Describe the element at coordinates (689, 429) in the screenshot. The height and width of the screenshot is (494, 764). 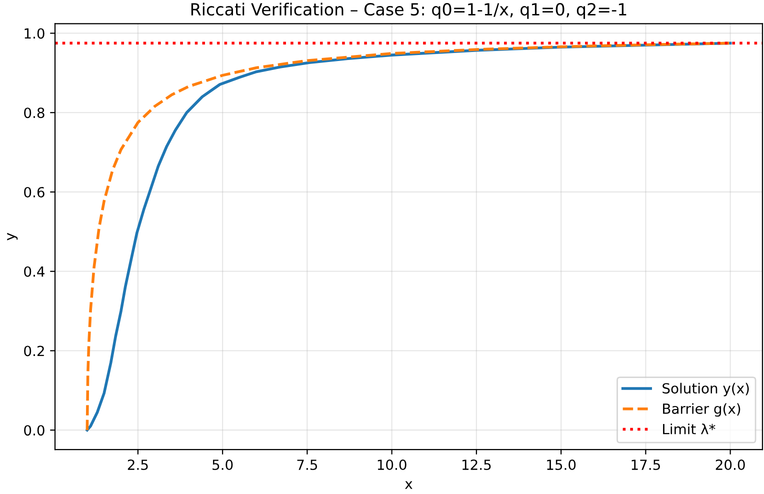
I see `legend-label: Limit λ*` at that location.